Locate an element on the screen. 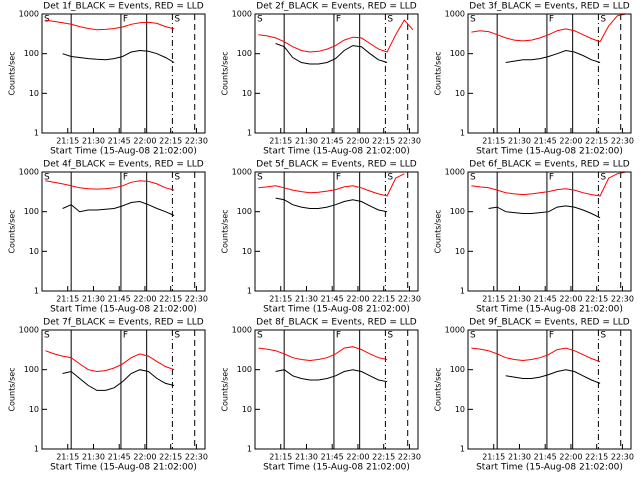  panel-title: Det 7f_BLACK = Events, RED = LLD is located at coordinates (123, 323).